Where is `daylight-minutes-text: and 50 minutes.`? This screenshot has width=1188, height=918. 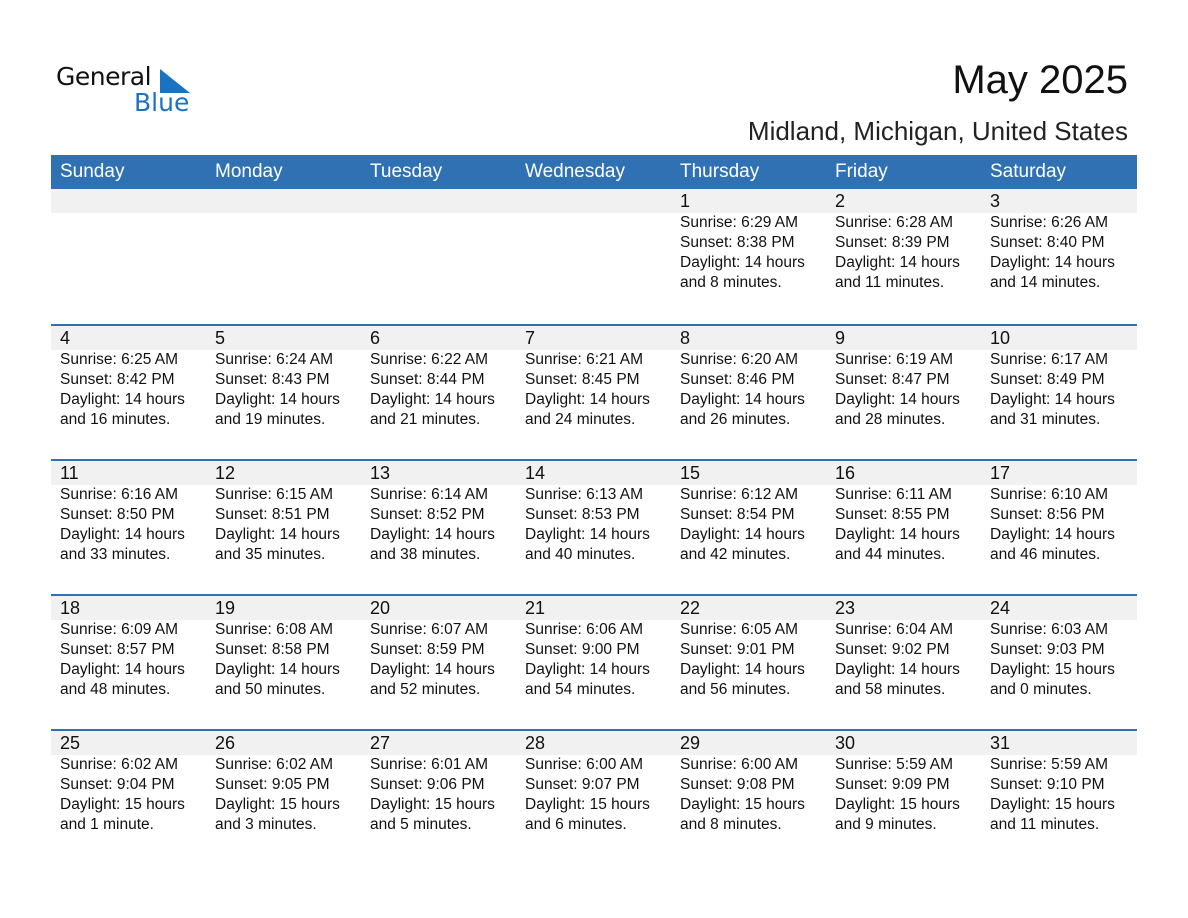 daylight-minutes-text: and 50 minutes. is located at coordinates (270, 689).